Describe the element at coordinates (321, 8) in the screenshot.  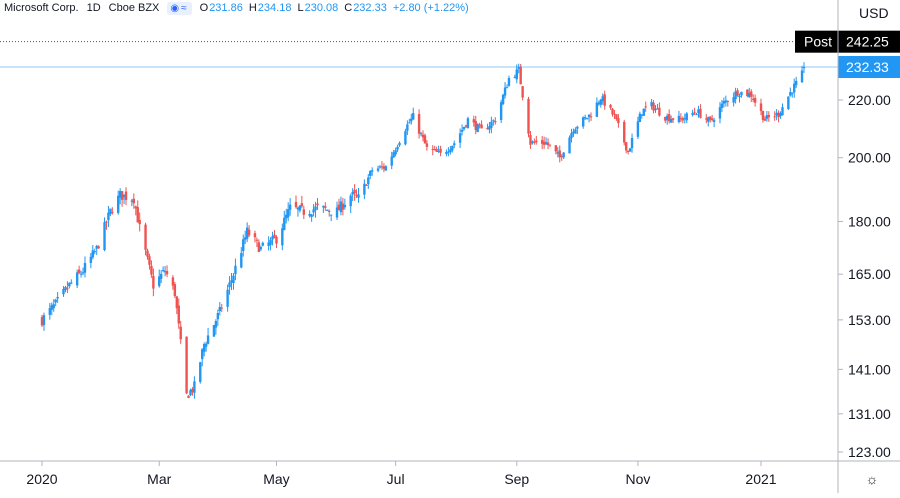
I see `low-value: 230.08` at that location.